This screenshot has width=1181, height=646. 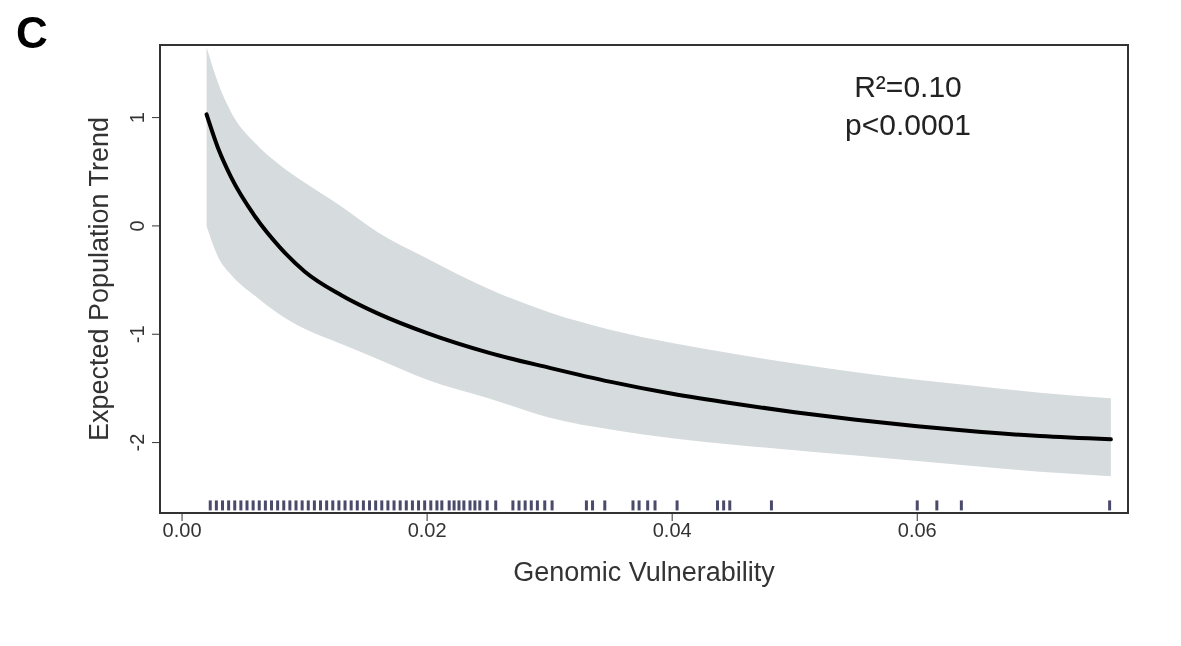 What do you see at coordinates (672, 530) in the screenshot?
I see `x-tick-label: 0.04` at bounding box center [672, 530].